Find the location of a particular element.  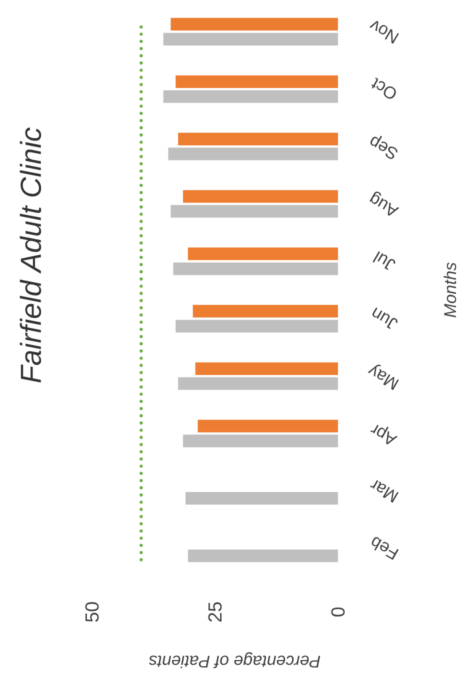

x-tick-label: 25 is located at coordinates (215, 612).